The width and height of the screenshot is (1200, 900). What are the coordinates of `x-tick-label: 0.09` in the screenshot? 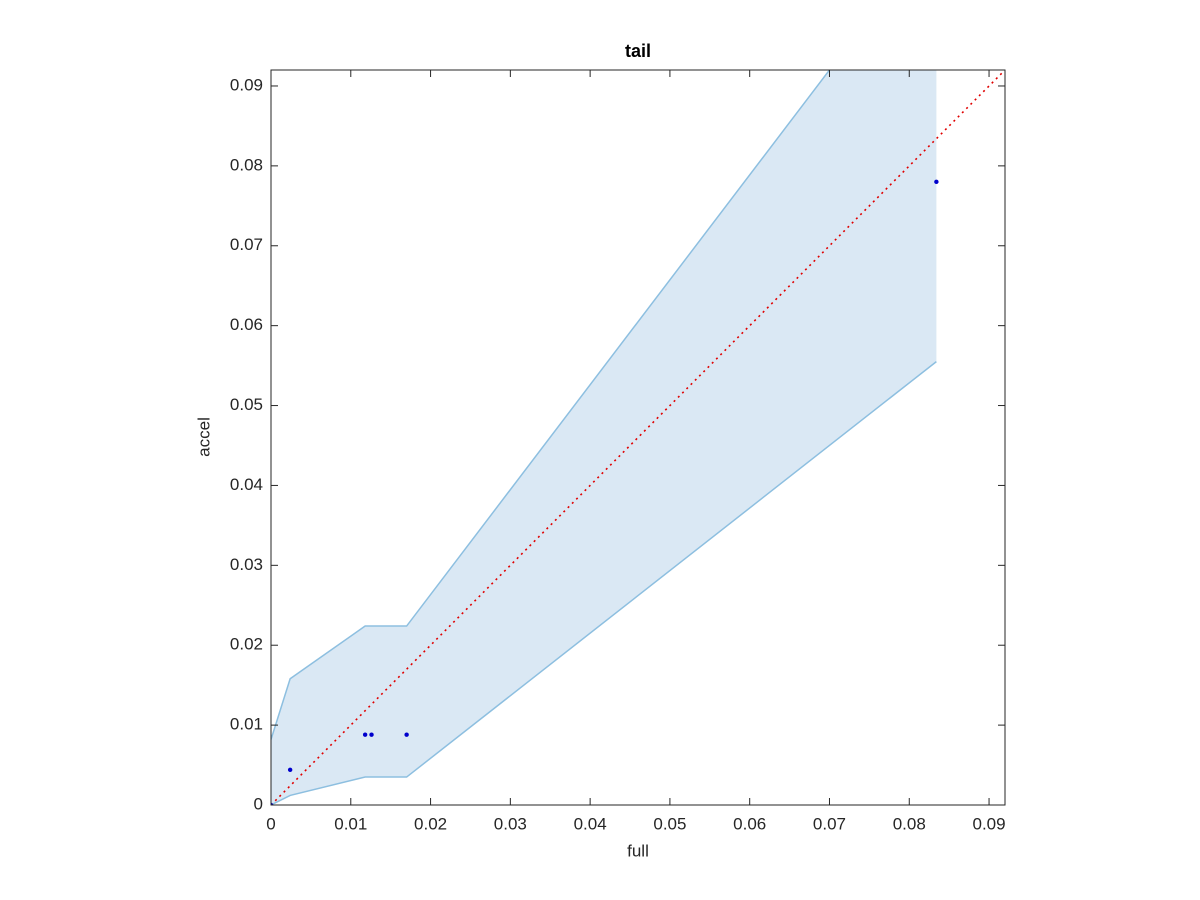 It's located at (988, 823).